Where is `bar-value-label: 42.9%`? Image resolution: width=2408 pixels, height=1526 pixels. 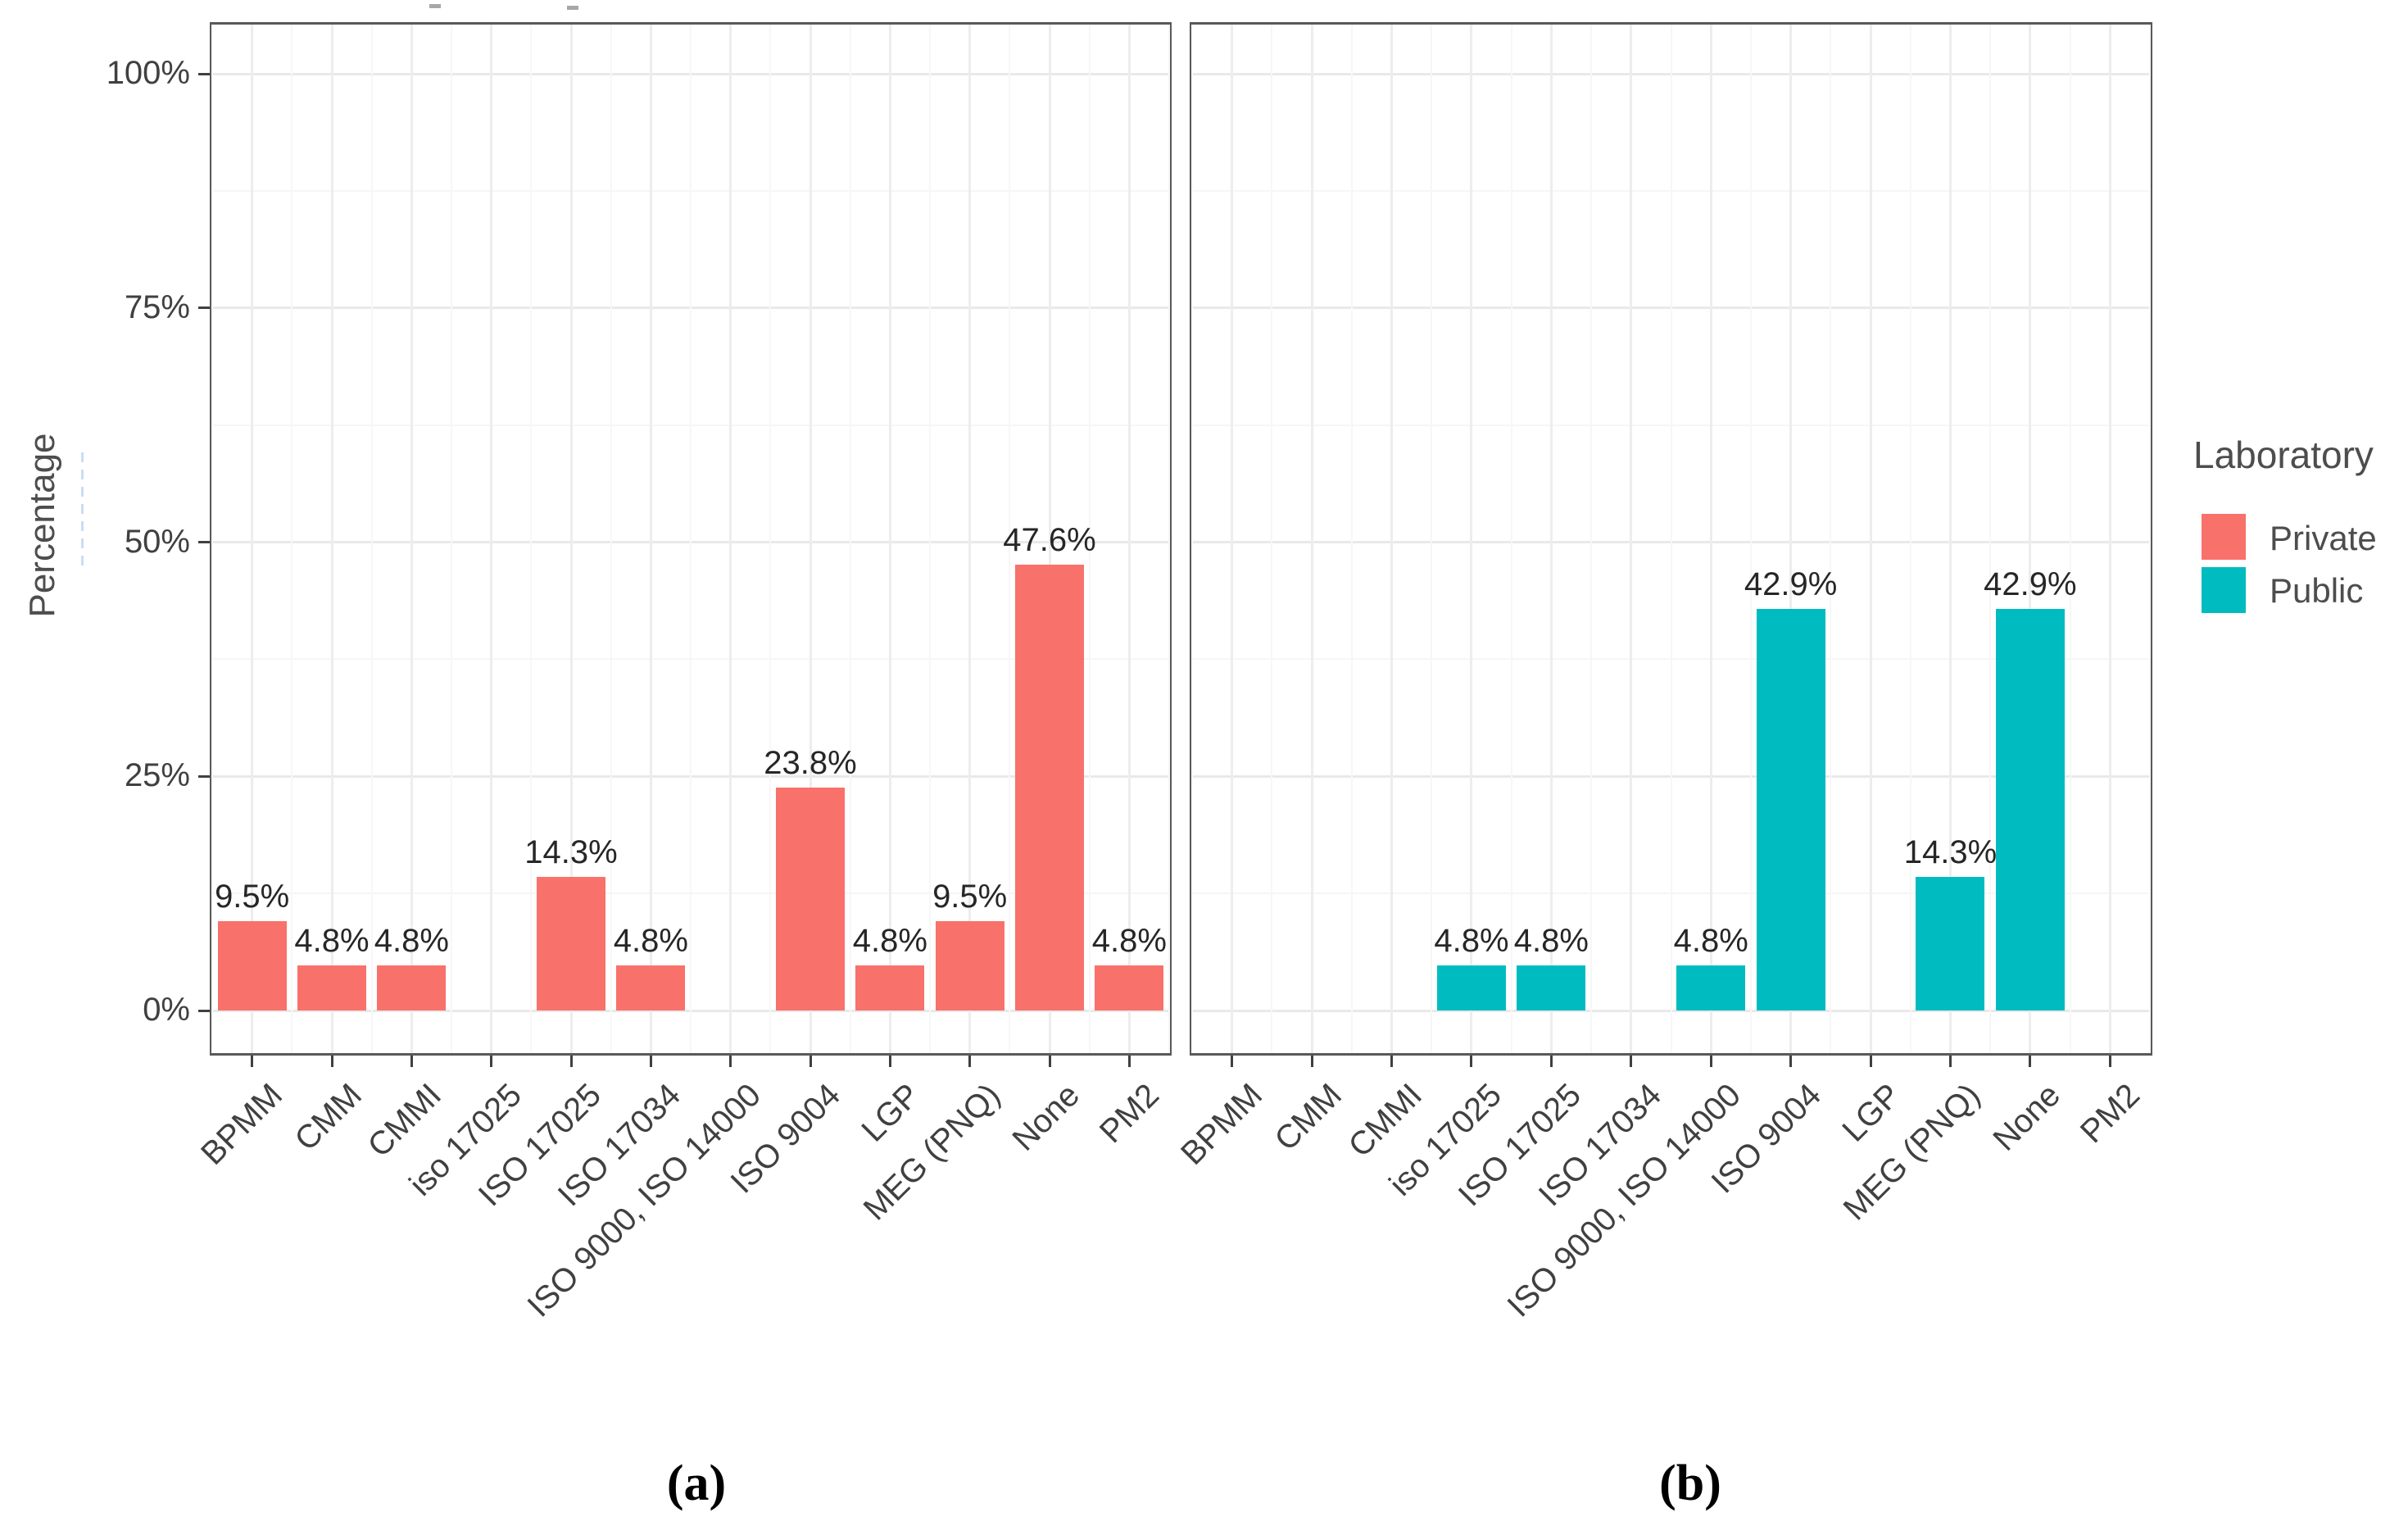
bar-value-label: 42.9% is located at coordinates (2031, 583).